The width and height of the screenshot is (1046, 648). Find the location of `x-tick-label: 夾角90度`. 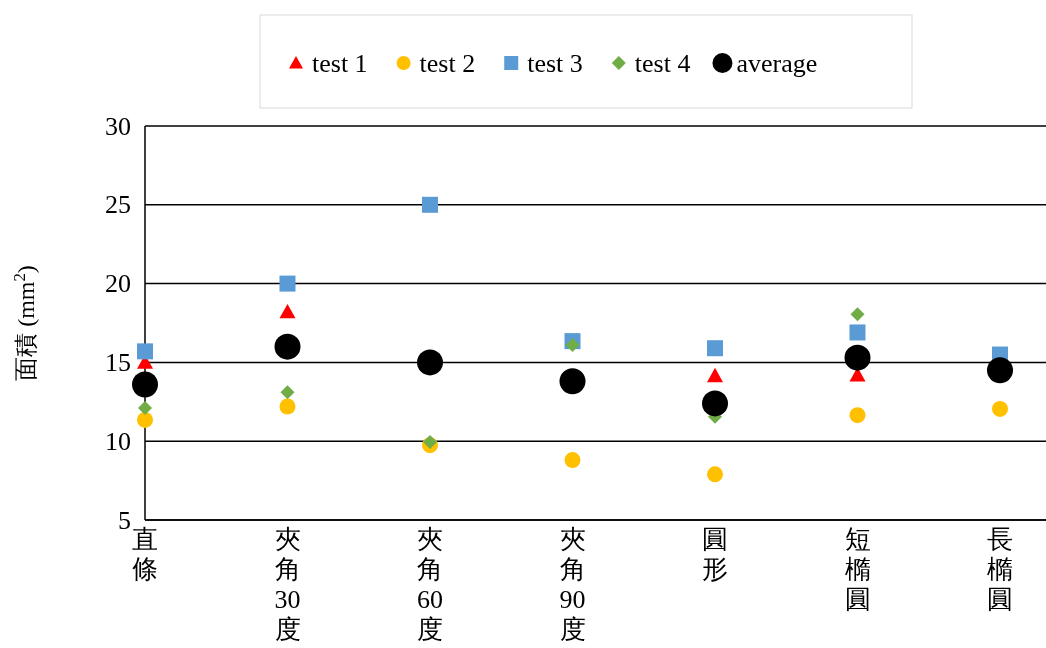

x-tick-label: 夾角90度 is located at coordinates (572, 584).